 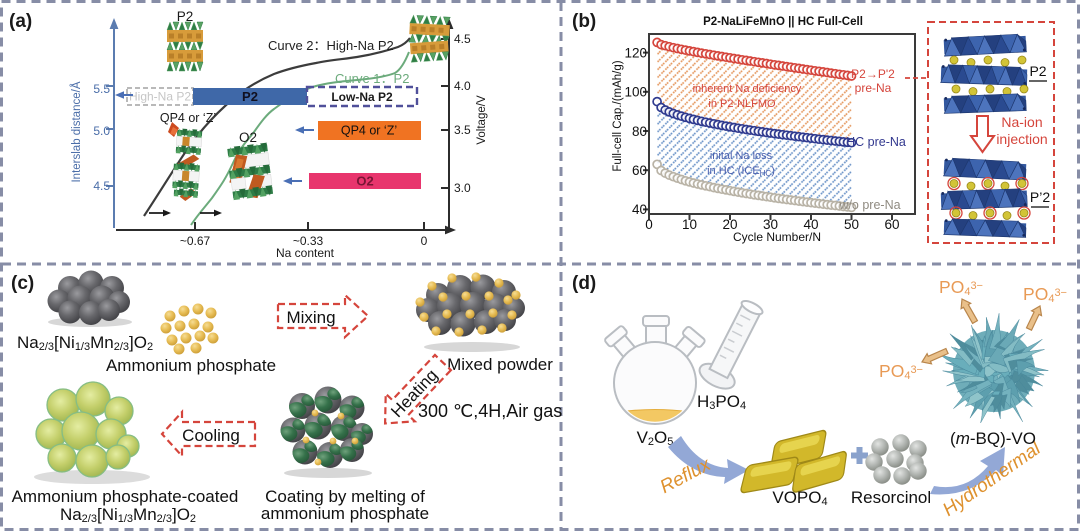 I want to click on svg-text: 120, so click(x=635, y=52).